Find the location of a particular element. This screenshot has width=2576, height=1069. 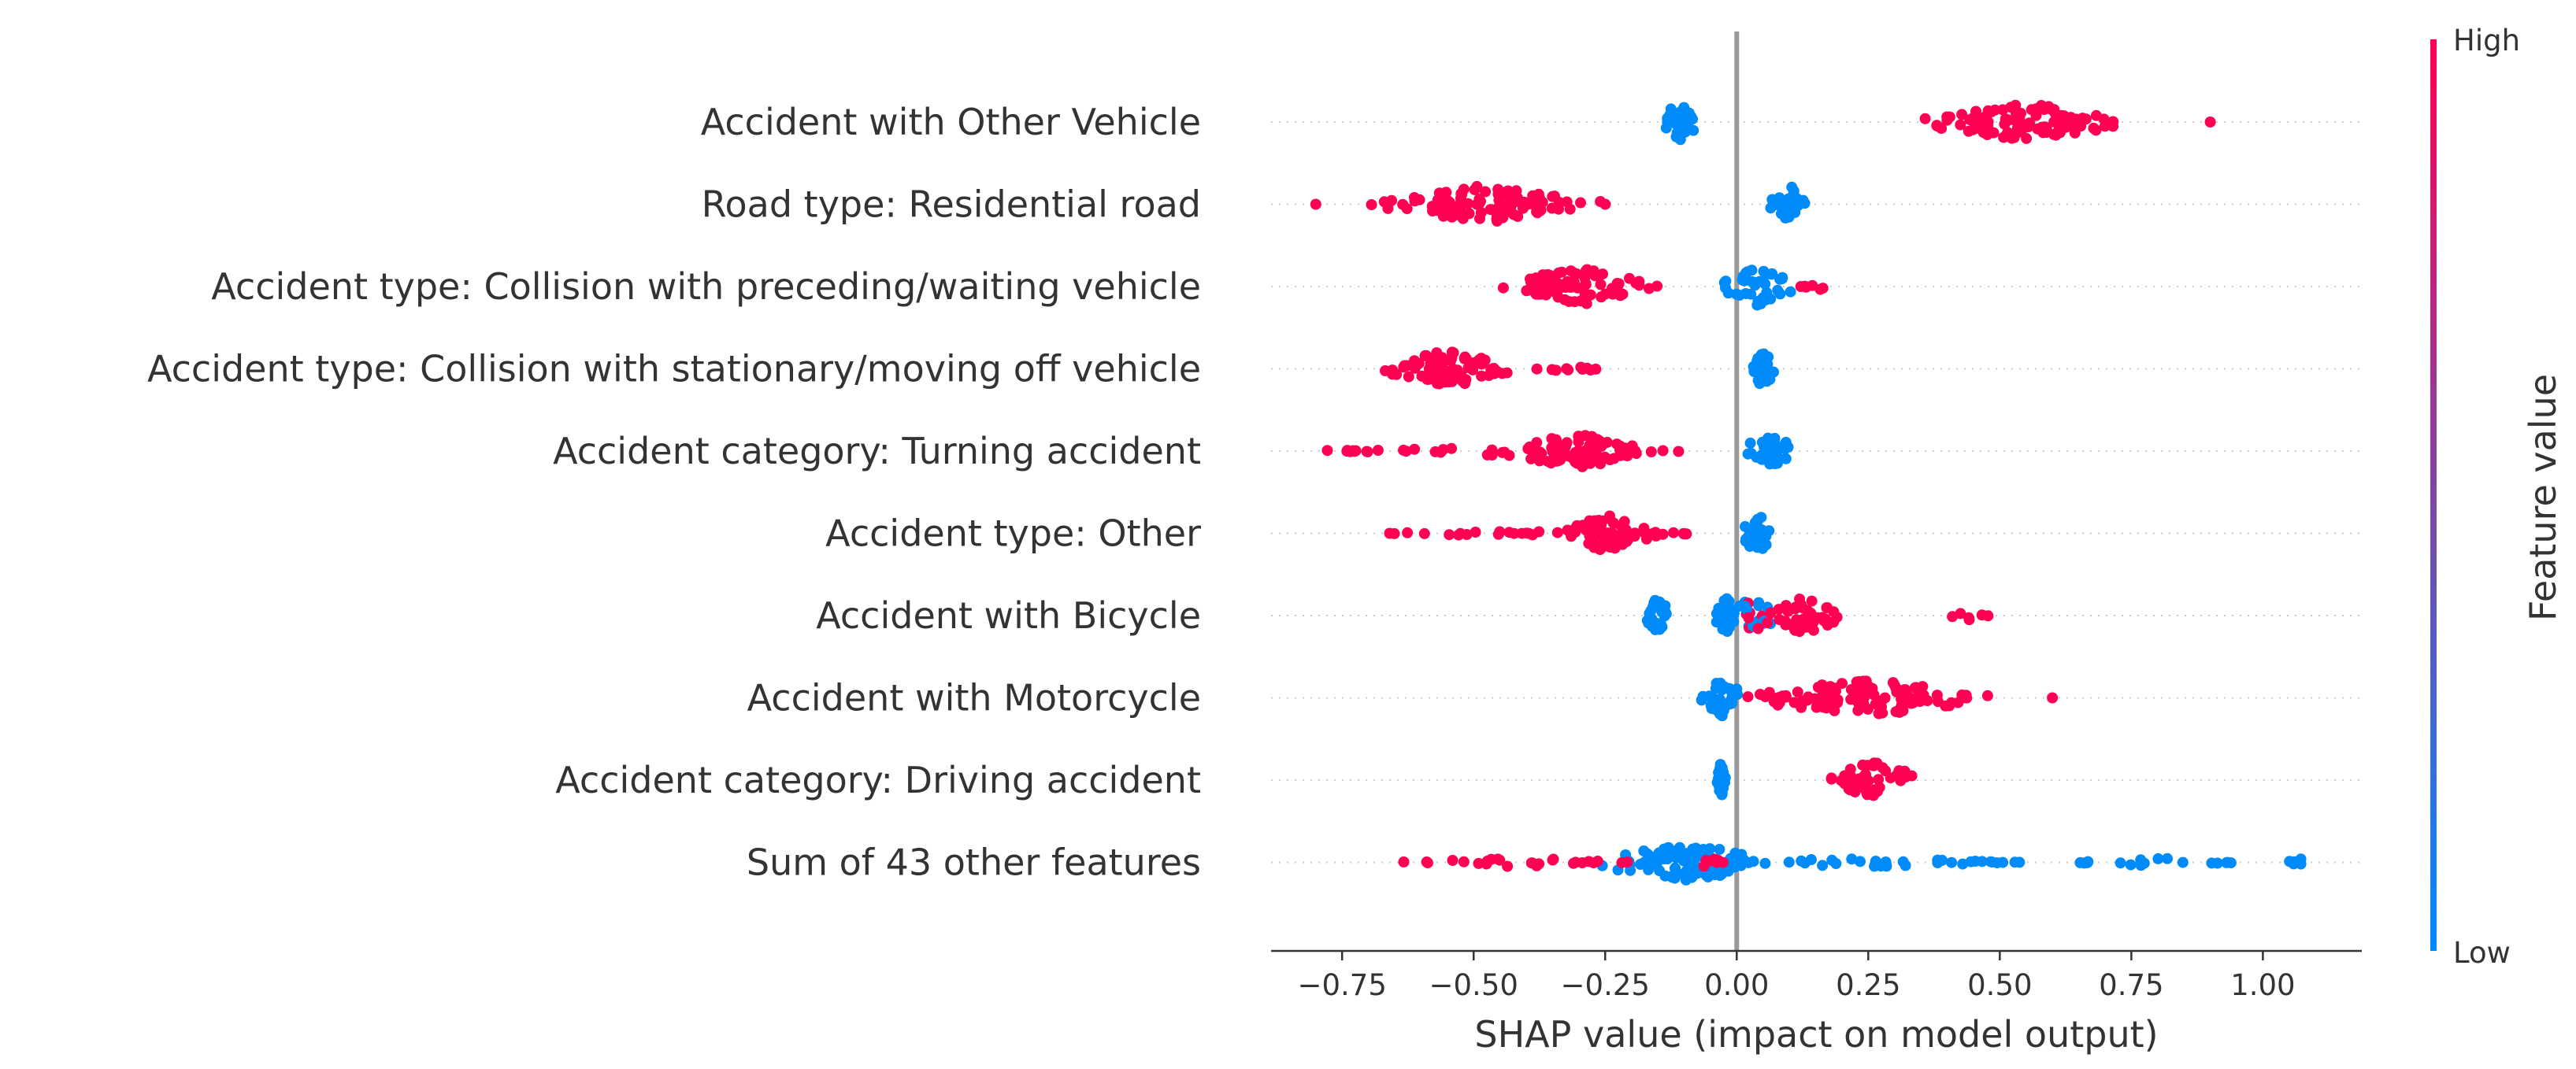

x-tick-label: −0.75 is located at coordinates (1342, 985).